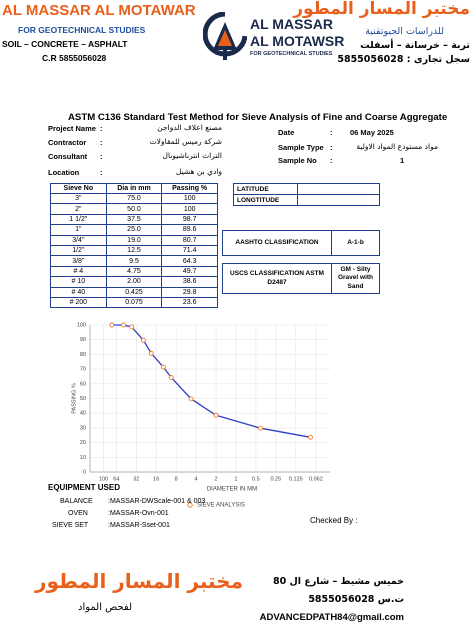 Image resolution: width=474 pixels, height=632 pixels. I want to click on table-row: 3/8" 9.5 64.3, so click(134, 261).